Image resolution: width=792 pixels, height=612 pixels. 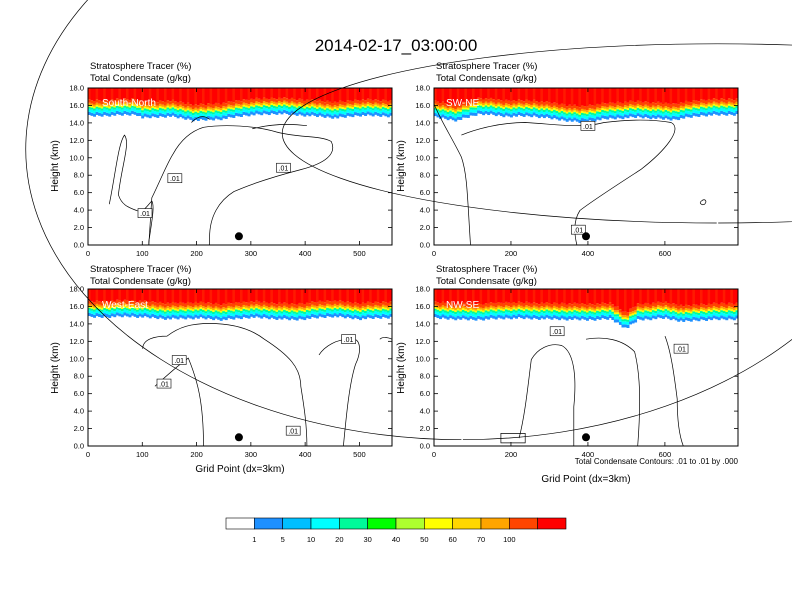 I want to click on y-tick-label: 18.0, so click(x=422, y=289).